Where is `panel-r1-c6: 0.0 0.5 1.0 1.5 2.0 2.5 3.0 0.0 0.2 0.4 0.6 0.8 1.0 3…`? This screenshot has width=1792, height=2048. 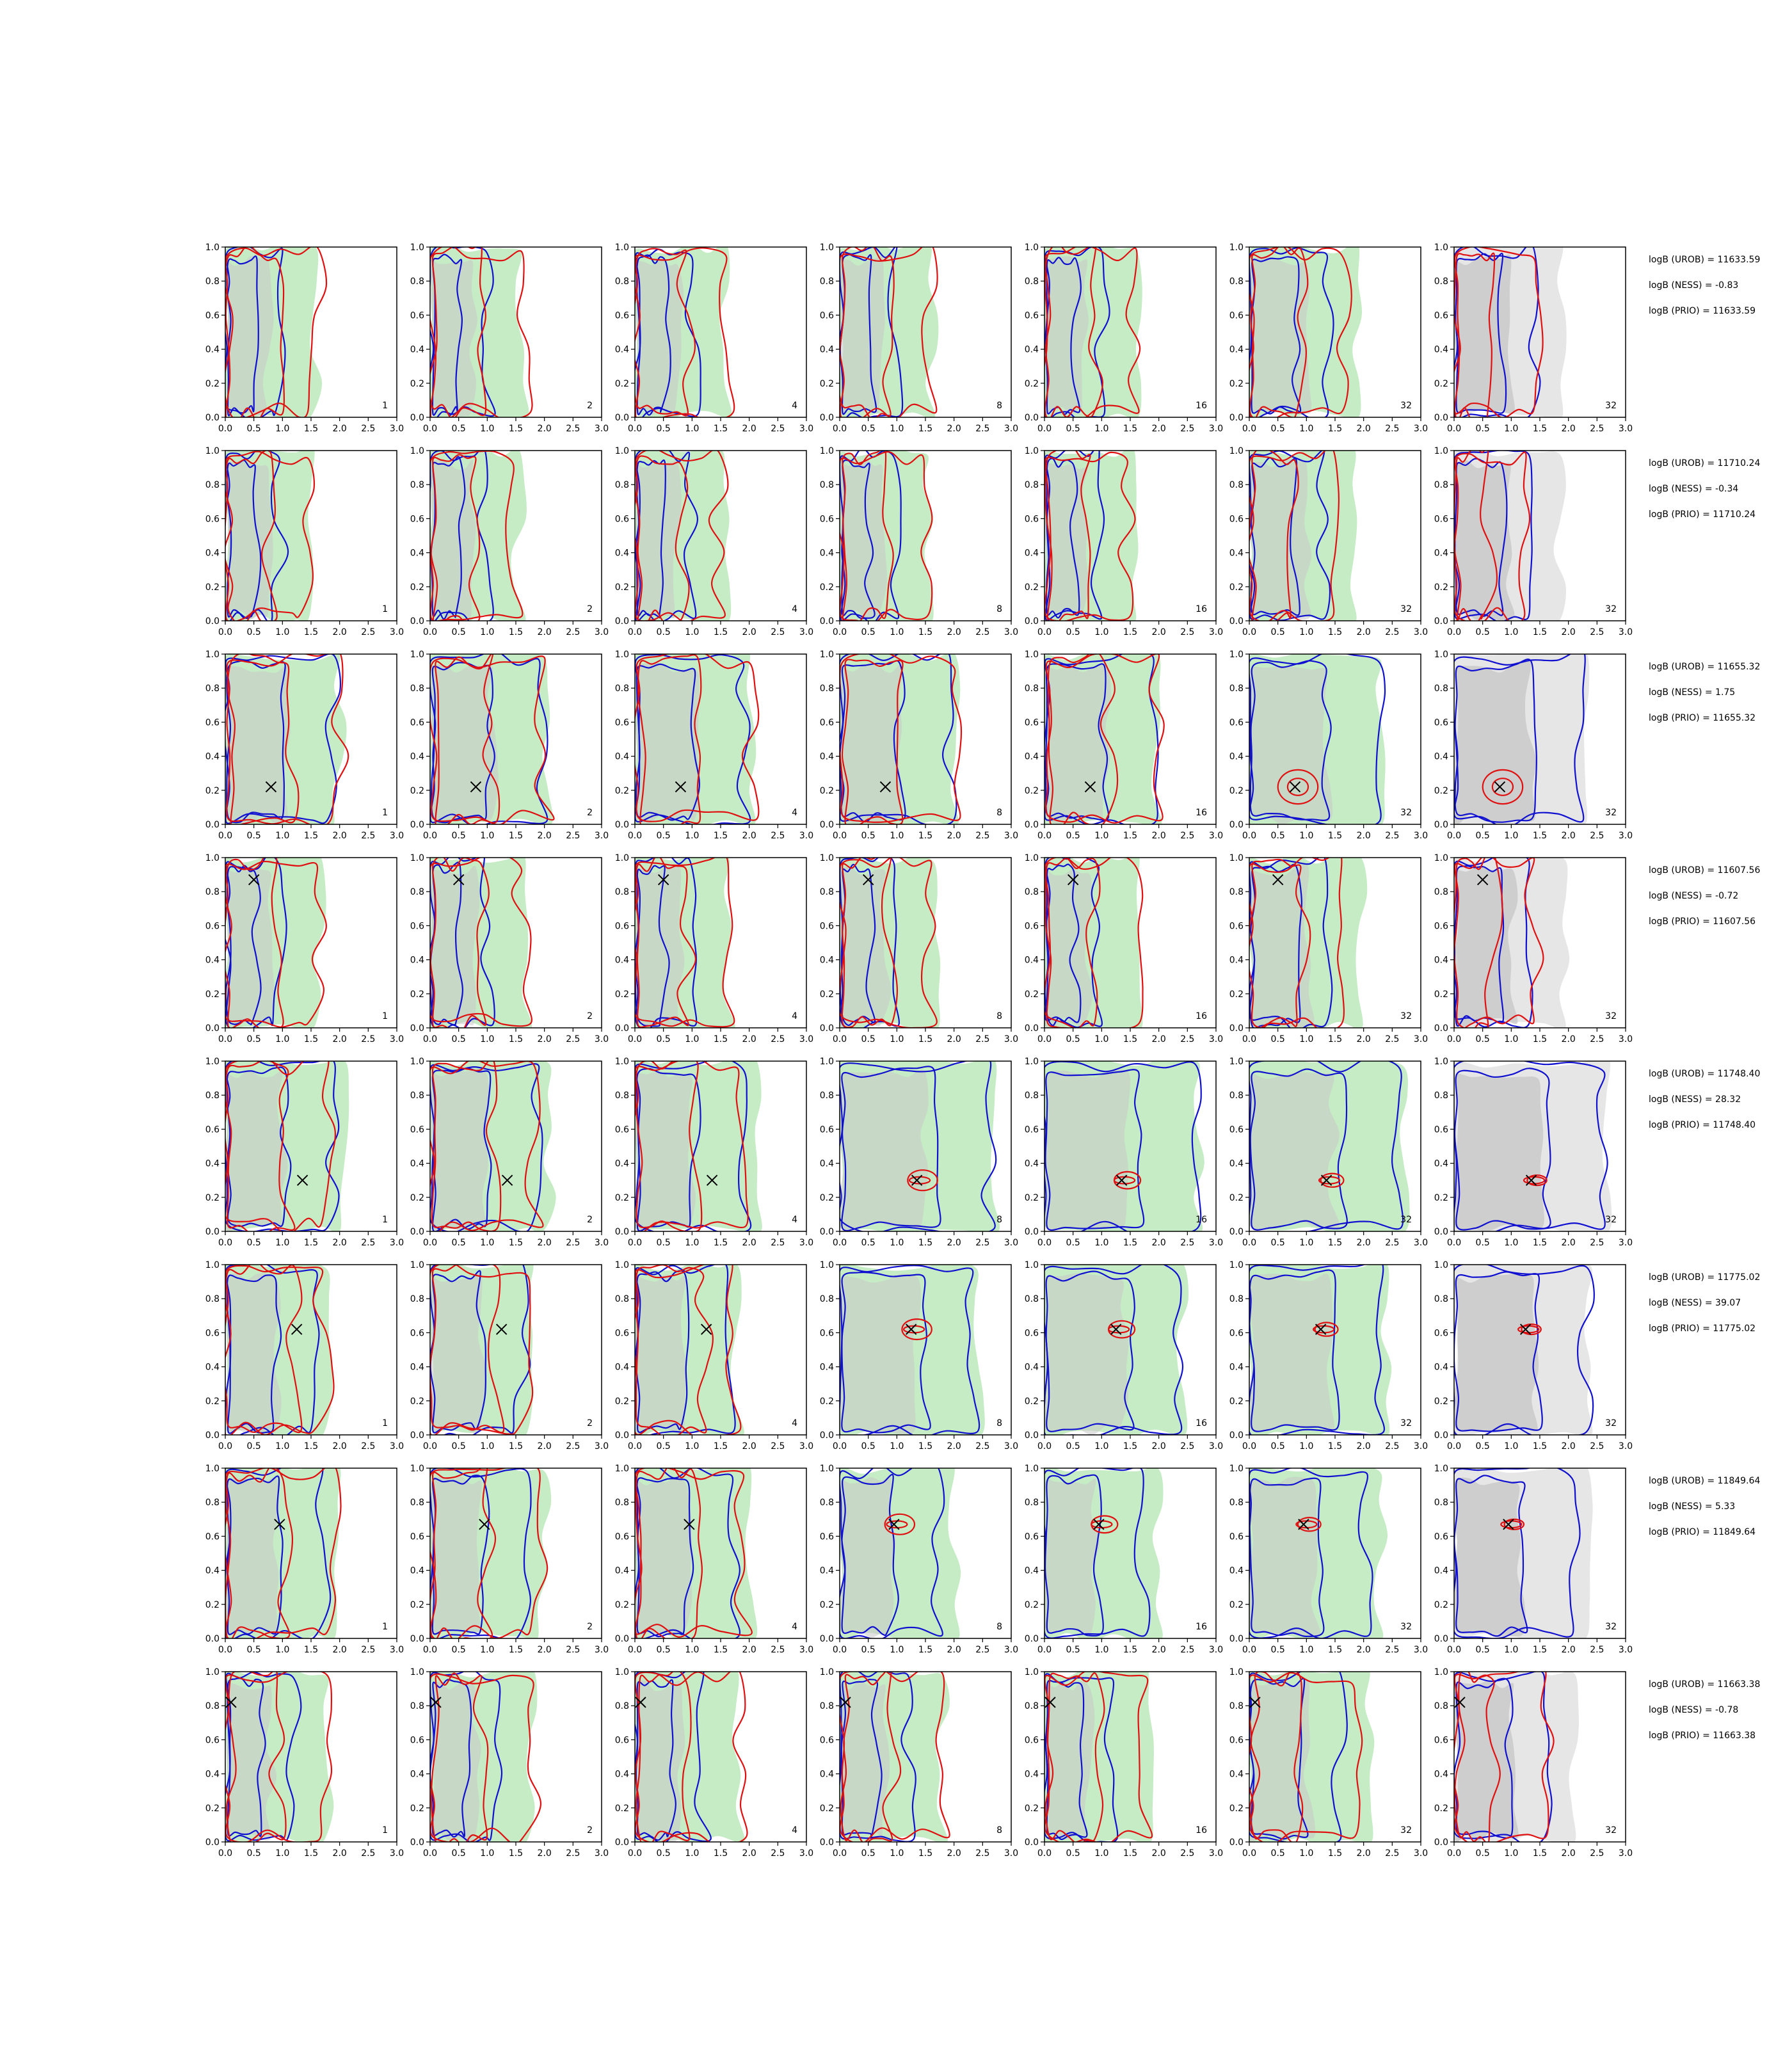 panel-r1-c6: 0.0 0.5 1.0 1.5 2.0 2.5 3.0 0.0 0.2 0.4 0.6 0.8 1.0 3… is located at coordinates (1328, 338).